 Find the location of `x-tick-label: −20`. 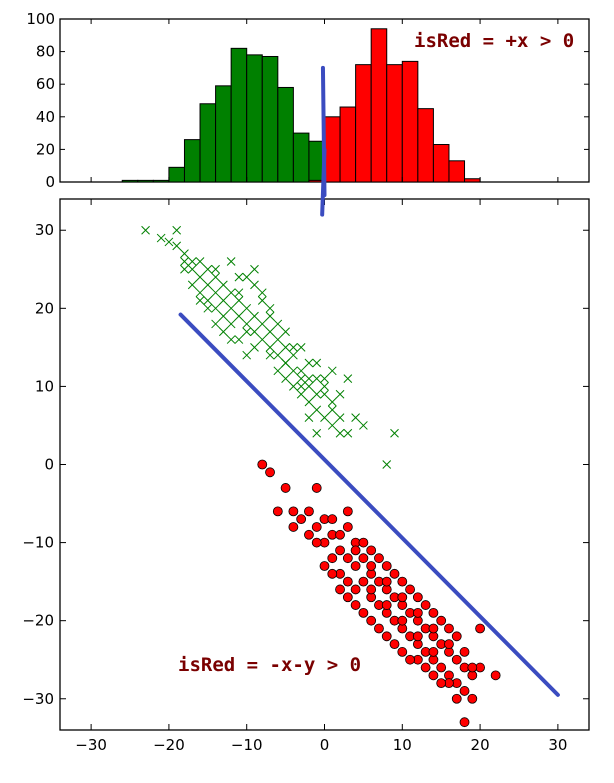

x-tick-label: −20 is located at coordinates (169, 745).